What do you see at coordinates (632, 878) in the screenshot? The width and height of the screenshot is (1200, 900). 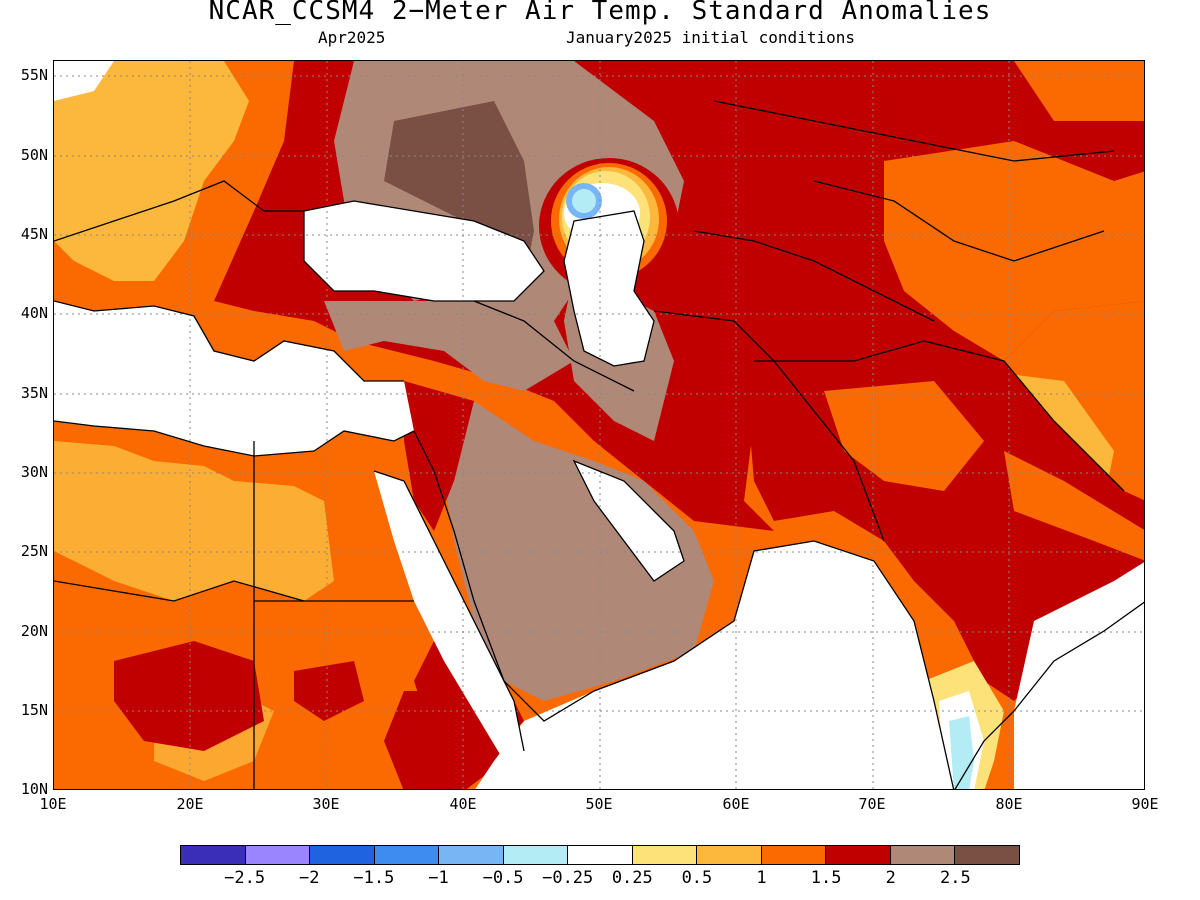 I see `colorbar-tick-label: 0.25` at bounding box center [632, 878].